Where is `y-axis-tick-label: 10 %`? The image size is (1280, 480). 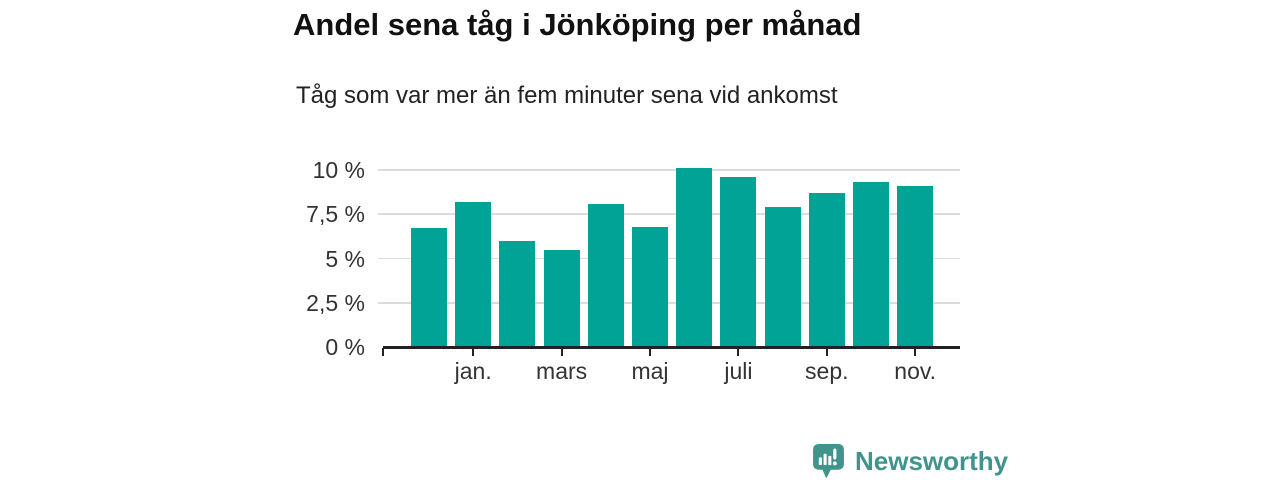 y-axis-tick-label: 10 % is located at coordinates (338, 170).